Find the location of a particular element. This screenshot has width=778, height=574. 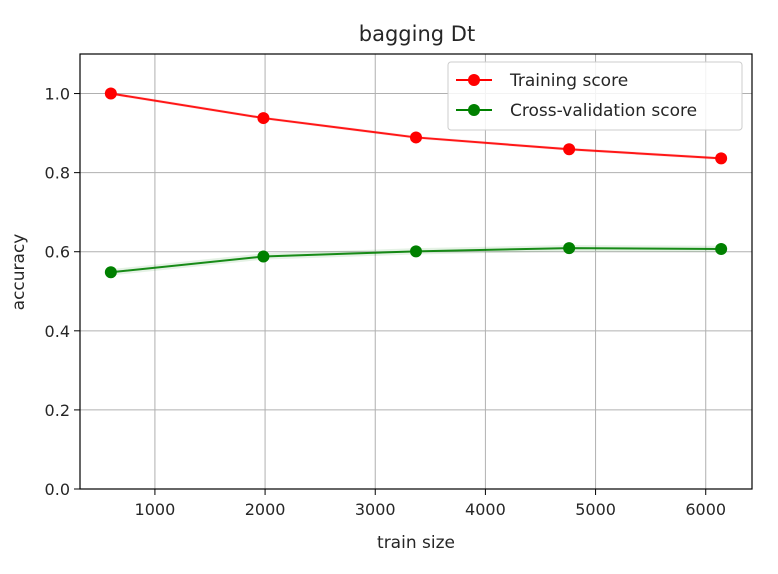

legend: Training score Cross-validation score is located at coordinates (595, 96).